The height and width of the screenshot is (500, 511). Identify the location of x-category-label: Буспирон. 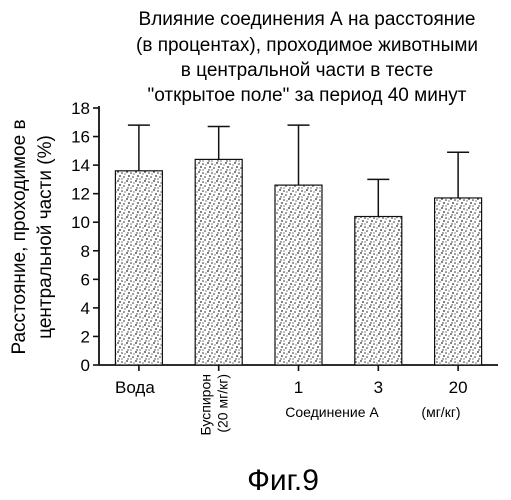
(206, 404).